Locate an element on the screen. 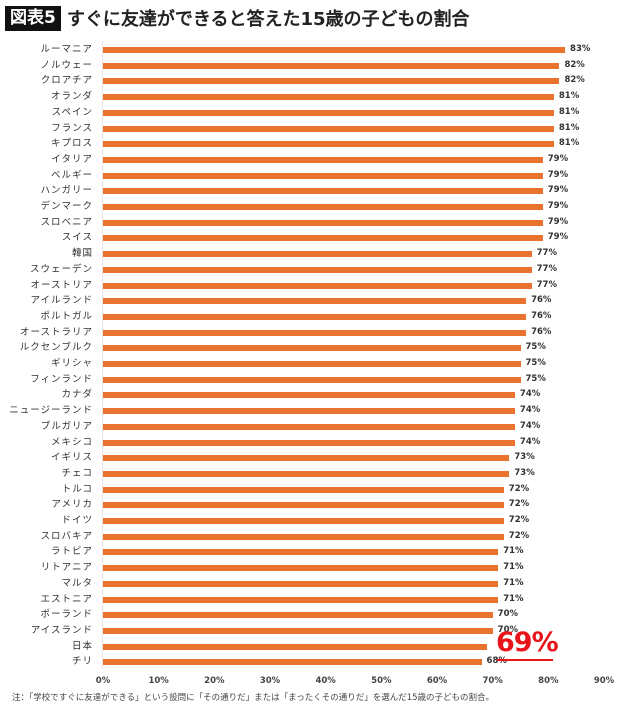  bar-row: ラトビア 71% is located at coordinates (310, 551).